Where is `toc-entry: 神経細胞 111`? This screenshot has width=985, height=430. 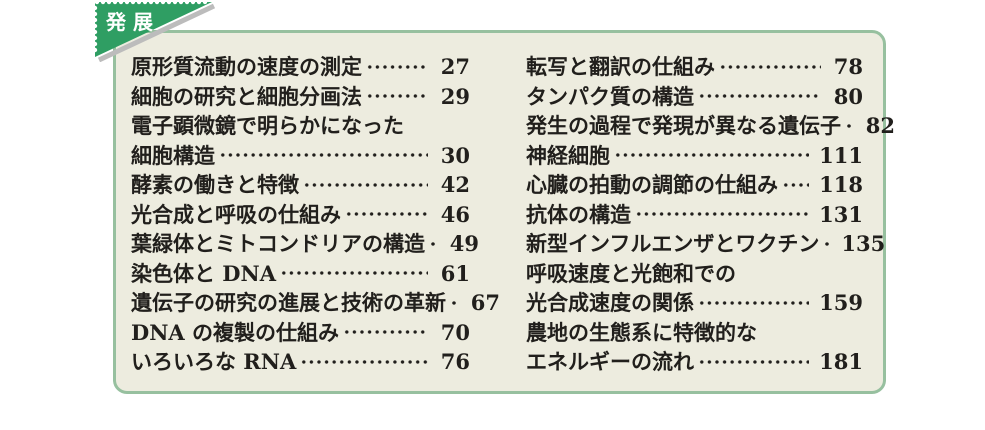 toc-entry: 神経細胞 111 is located at coordinates (694, 155).